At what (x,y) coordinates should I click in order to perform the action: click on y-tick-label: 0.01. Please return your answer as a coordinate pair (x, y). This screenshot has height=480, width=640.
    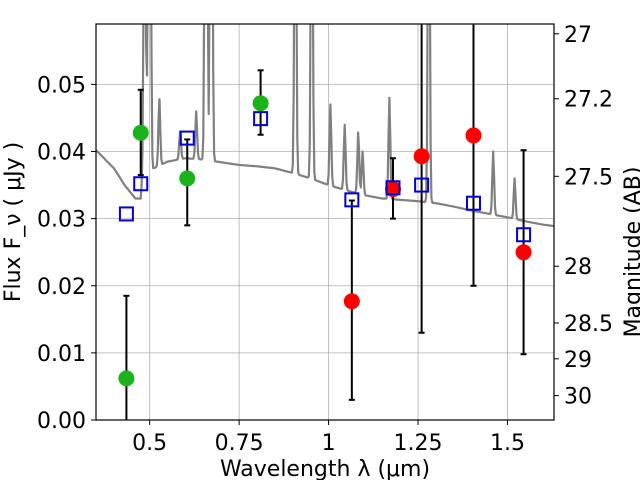
    Looking at the image, I should click on (61, 354).